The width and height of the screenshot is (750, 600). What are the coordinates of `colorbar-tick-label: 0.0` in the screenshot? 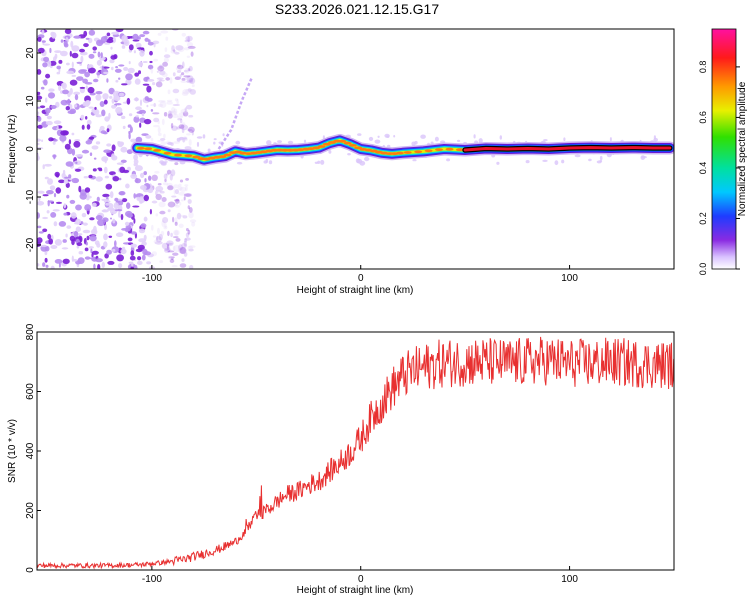 It's located at (703, 269).